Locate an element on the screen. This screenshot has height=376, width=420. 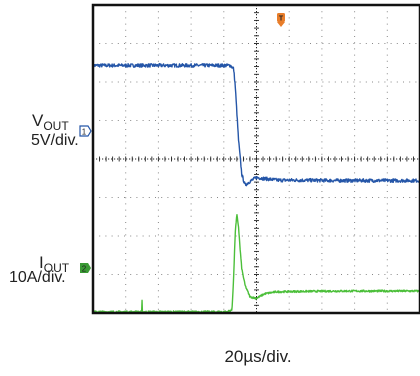
ch1-marker-label: 1 is located at coordinates (84, 132).